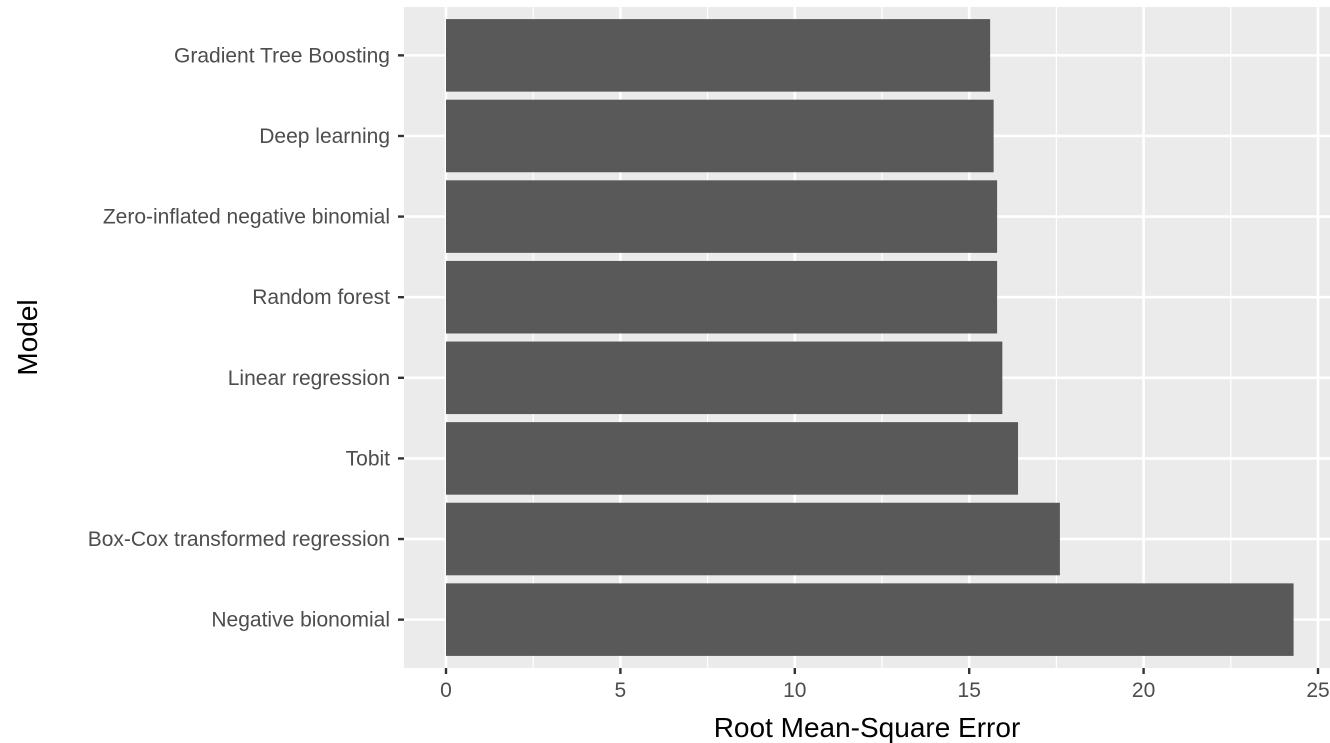 This screenshot has height=743, width=1330. What do you see at coordinates (282, 55) in the screenshot?
I see `y-tick-label: Gradient Tree Boosting` at bounding box center [282, 55].